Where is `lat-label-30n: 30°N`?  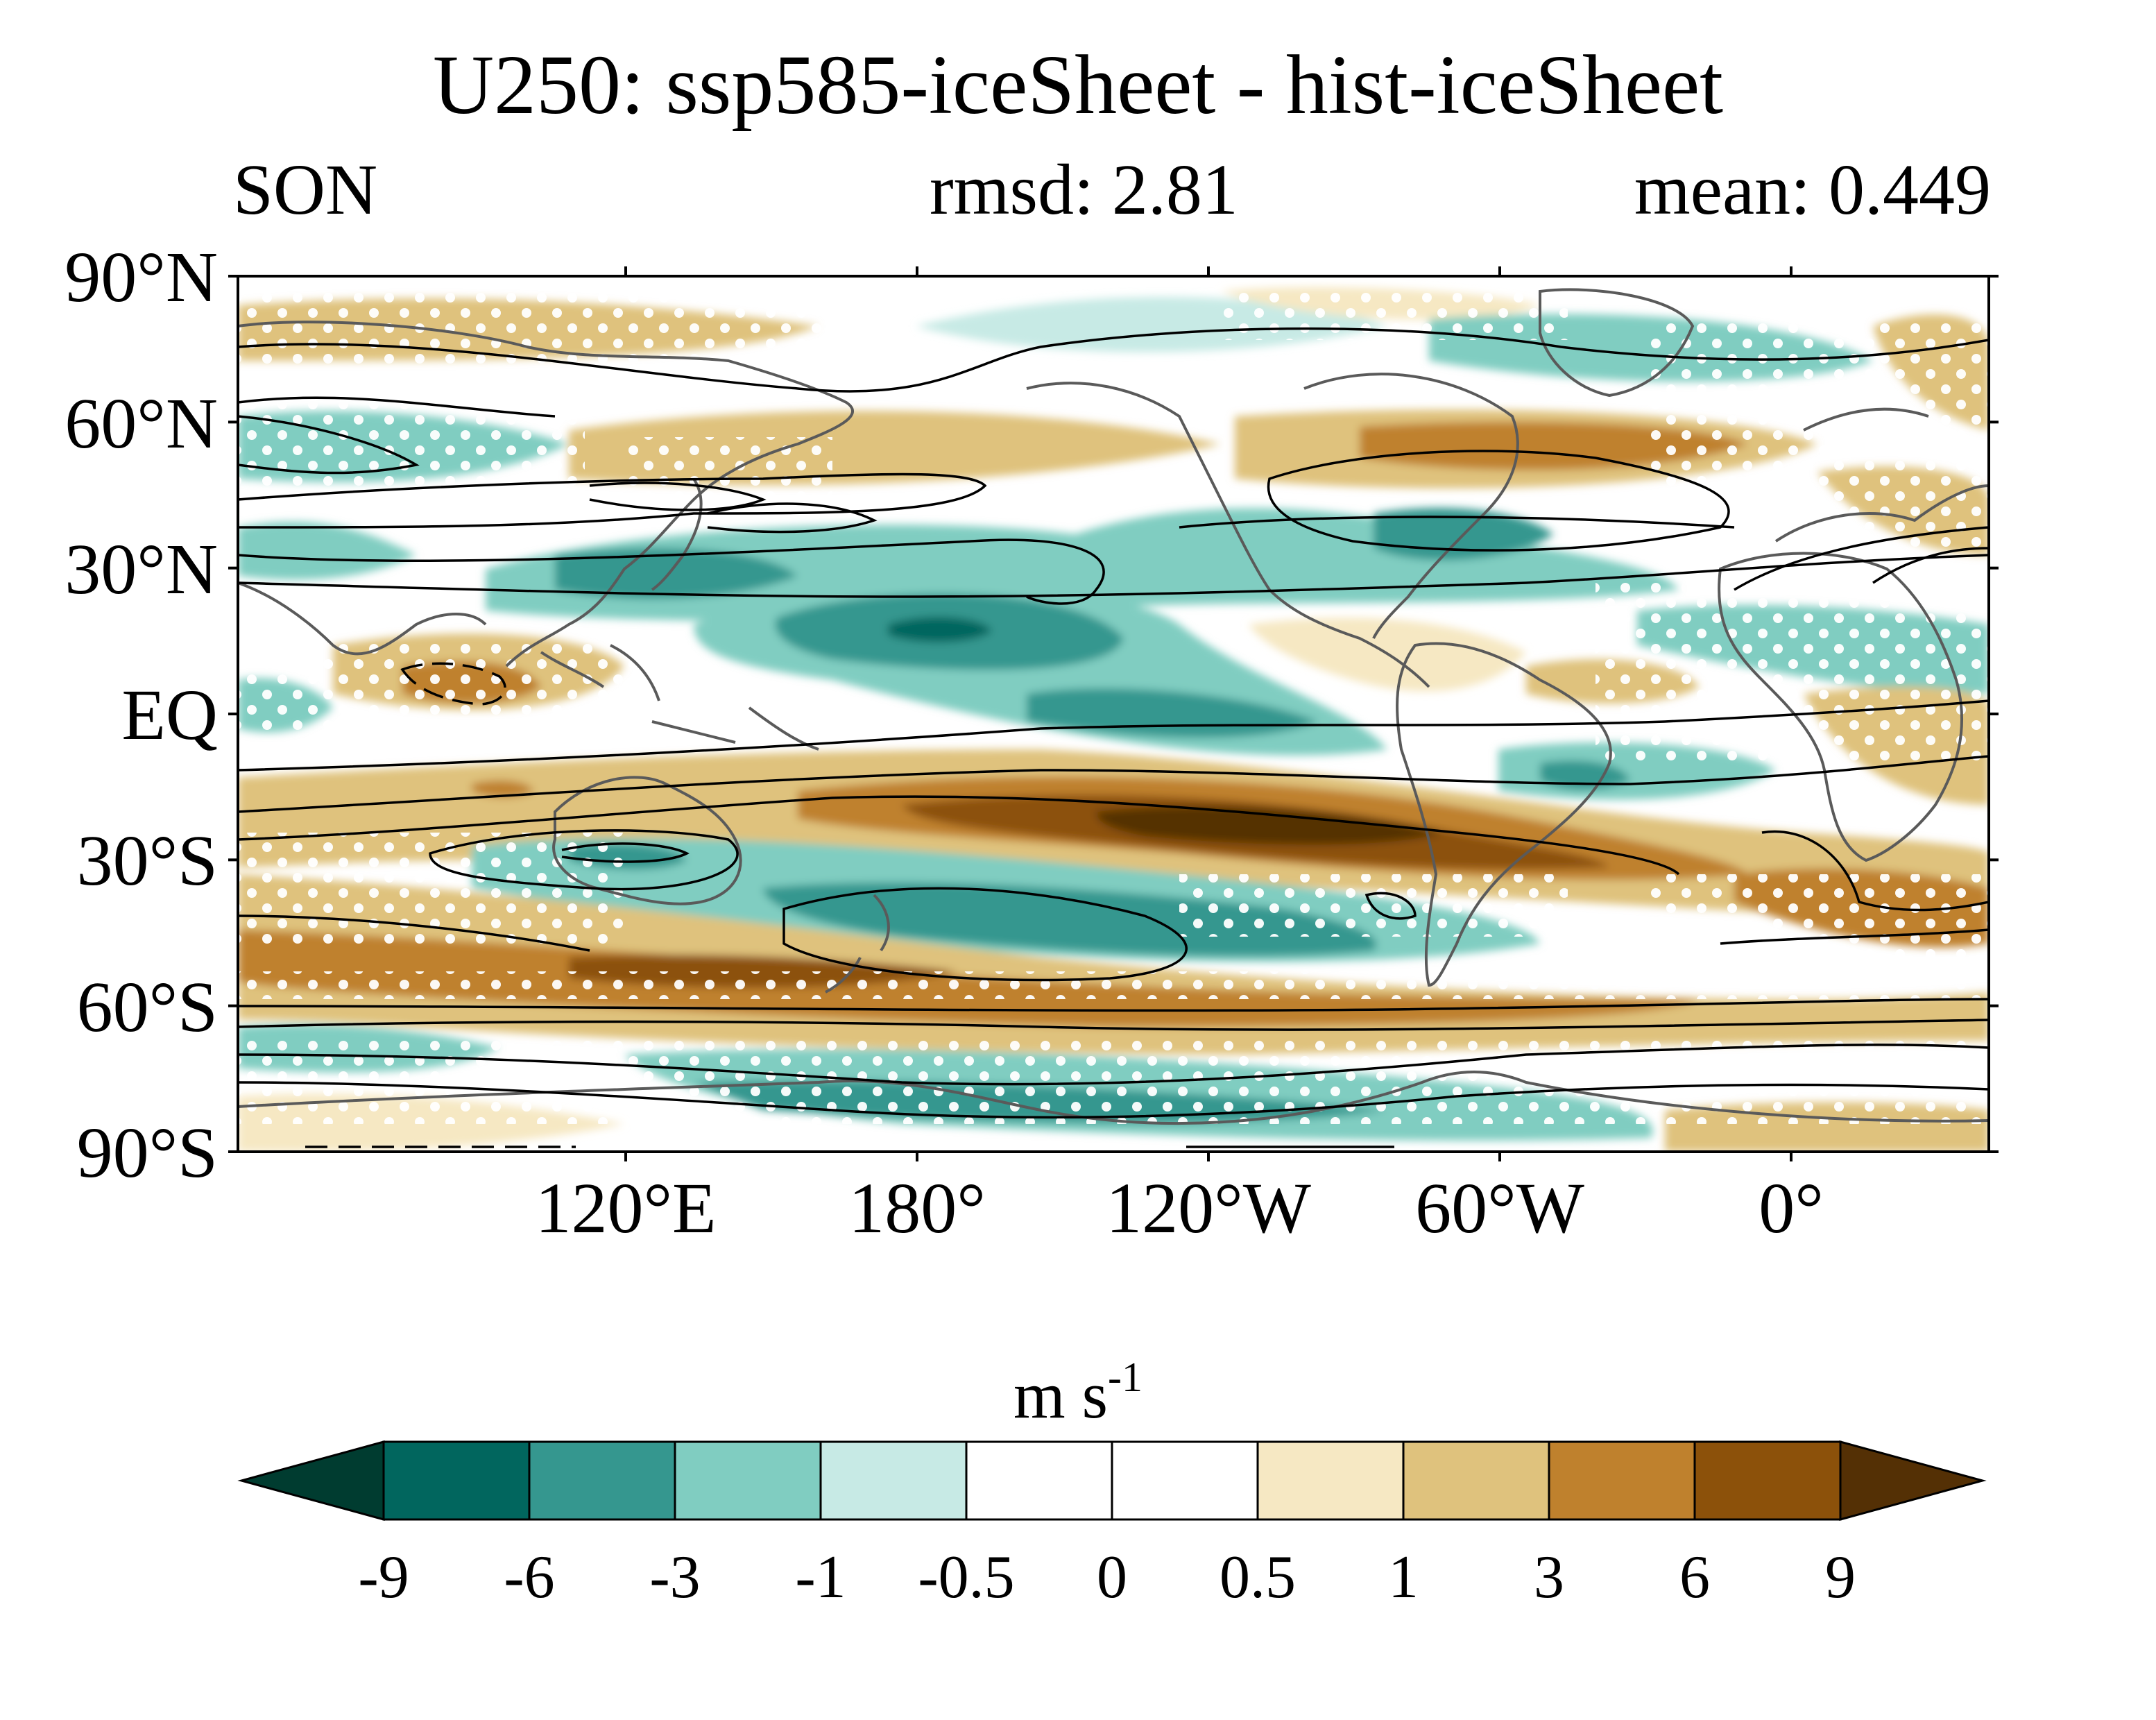 lat-label-30n: 30°N is located at coordinates (141, 569).